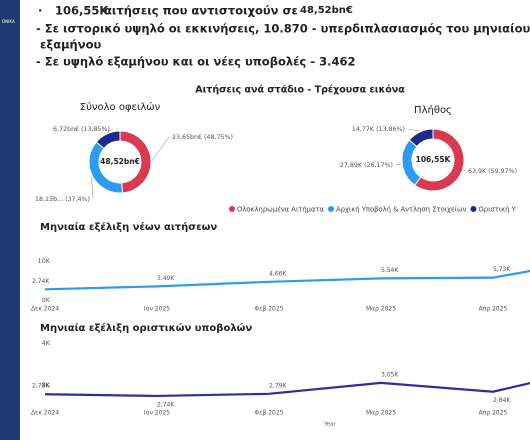 The height and width of the screenshot is (440, 530). I want to click on data-label: 4,66K, so click(278, 273).